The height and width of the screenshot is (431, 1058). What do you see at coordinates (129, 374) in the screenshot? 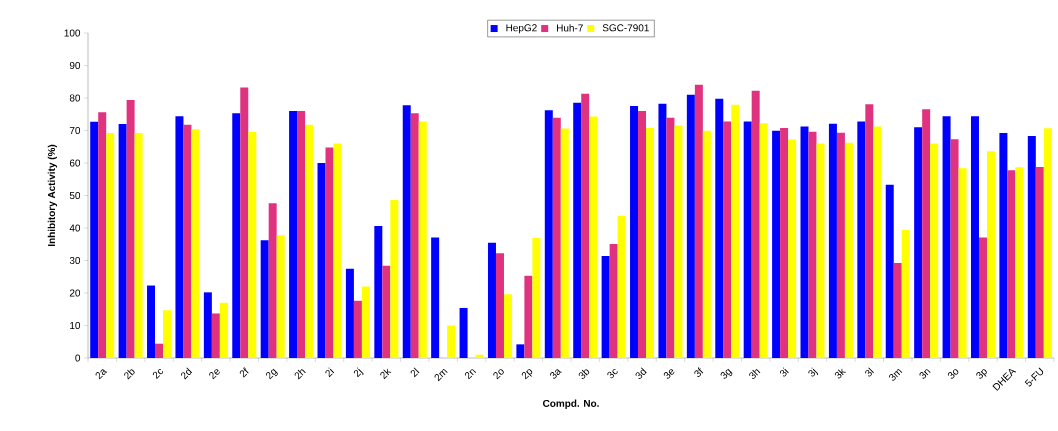
I see `x-tick-label: 2b` at bounding box center [129, 374].